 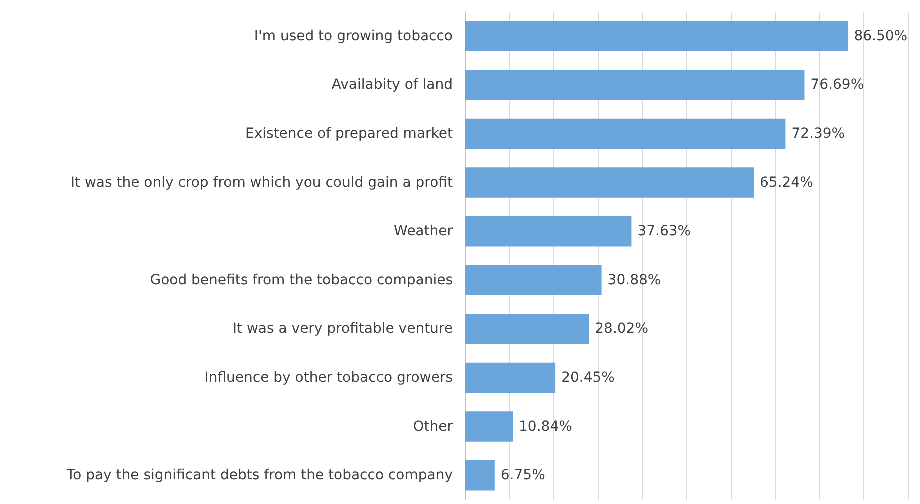 What do you see at coordinates (342, 329) in the screenshot?
I see `y-tick-label: It was a very profitable venture` at bounding box center [342, 329].